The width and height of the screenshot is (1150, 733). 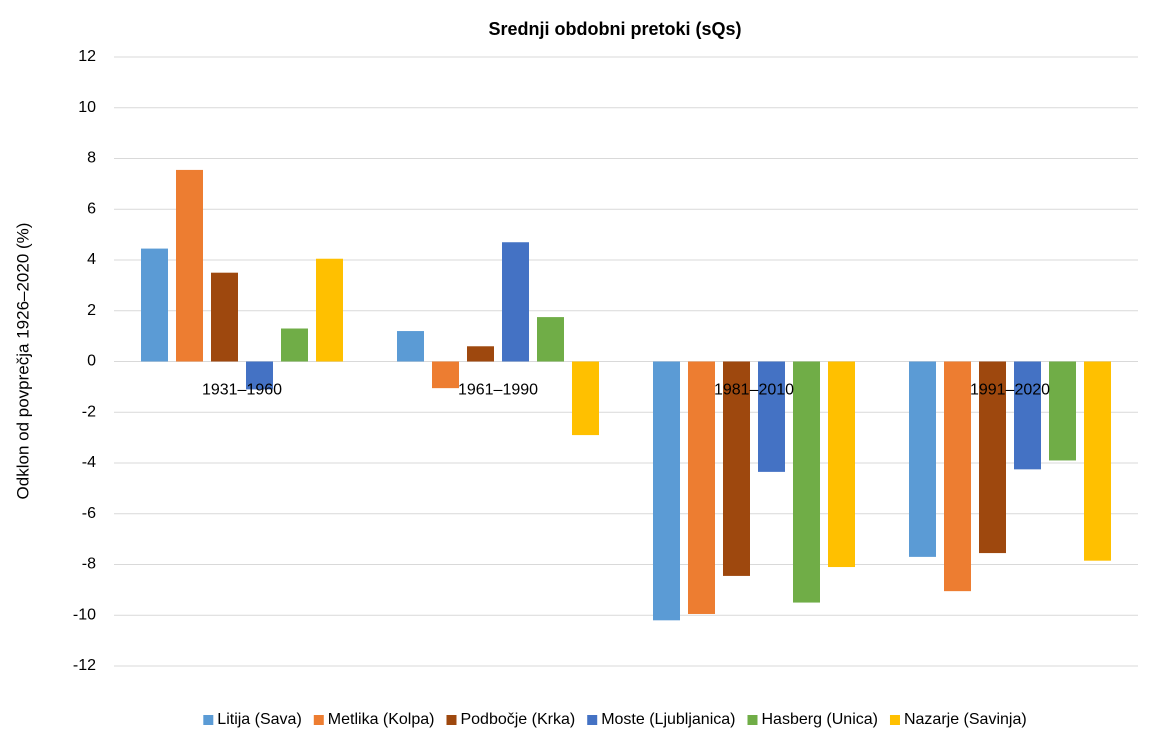 I want to click on y-tick-label: 12, so click(x=87, y=56).